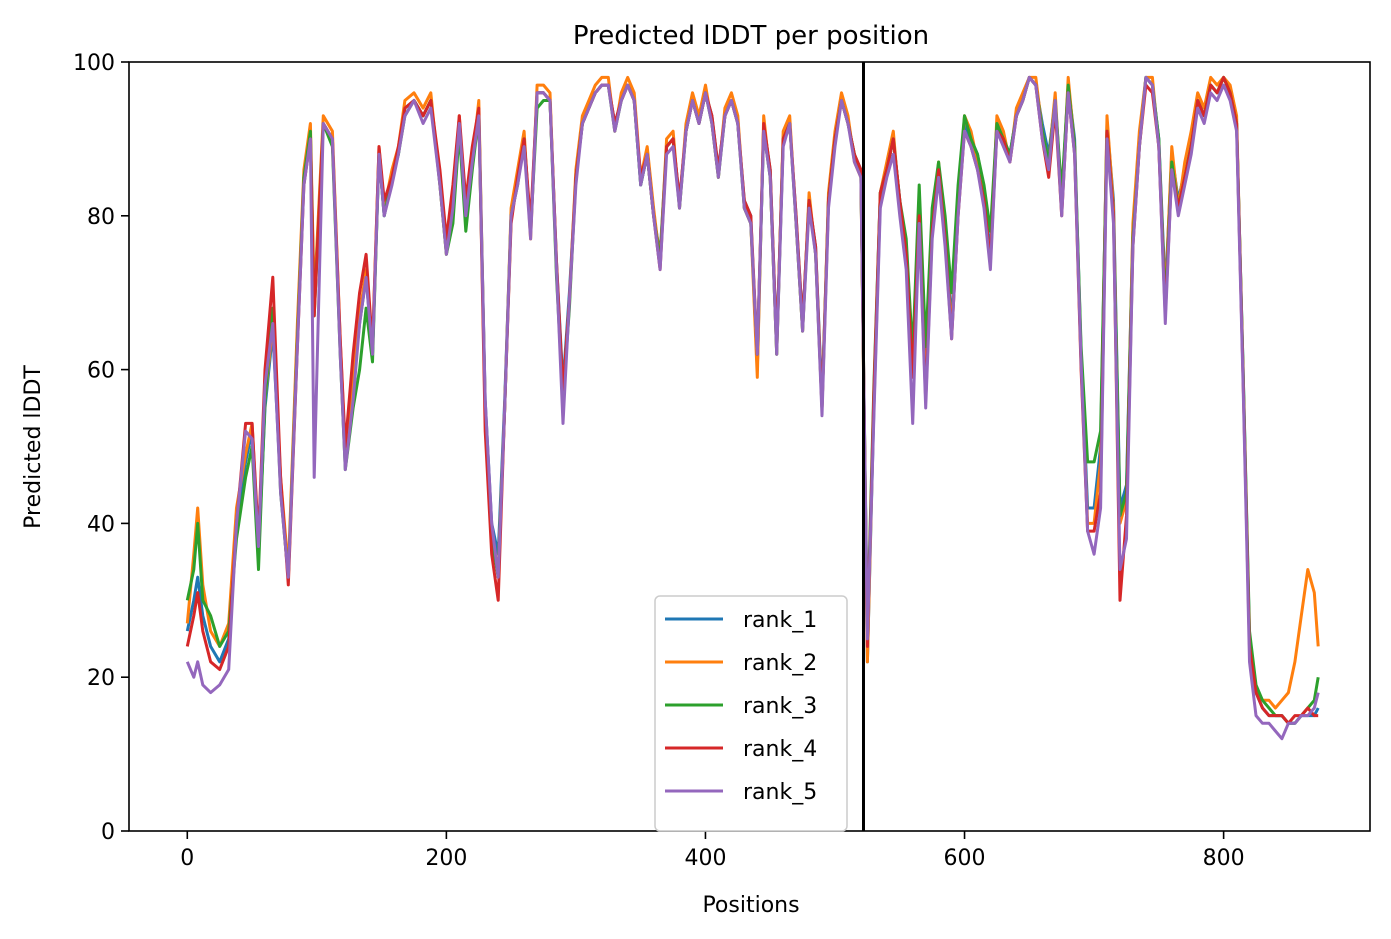 Image resolution: width=1391 pixels, height=939 pixels. Describe the element at coordinates (705, 858) in the screenshot. I see `x-tick-label: 400` at that location.